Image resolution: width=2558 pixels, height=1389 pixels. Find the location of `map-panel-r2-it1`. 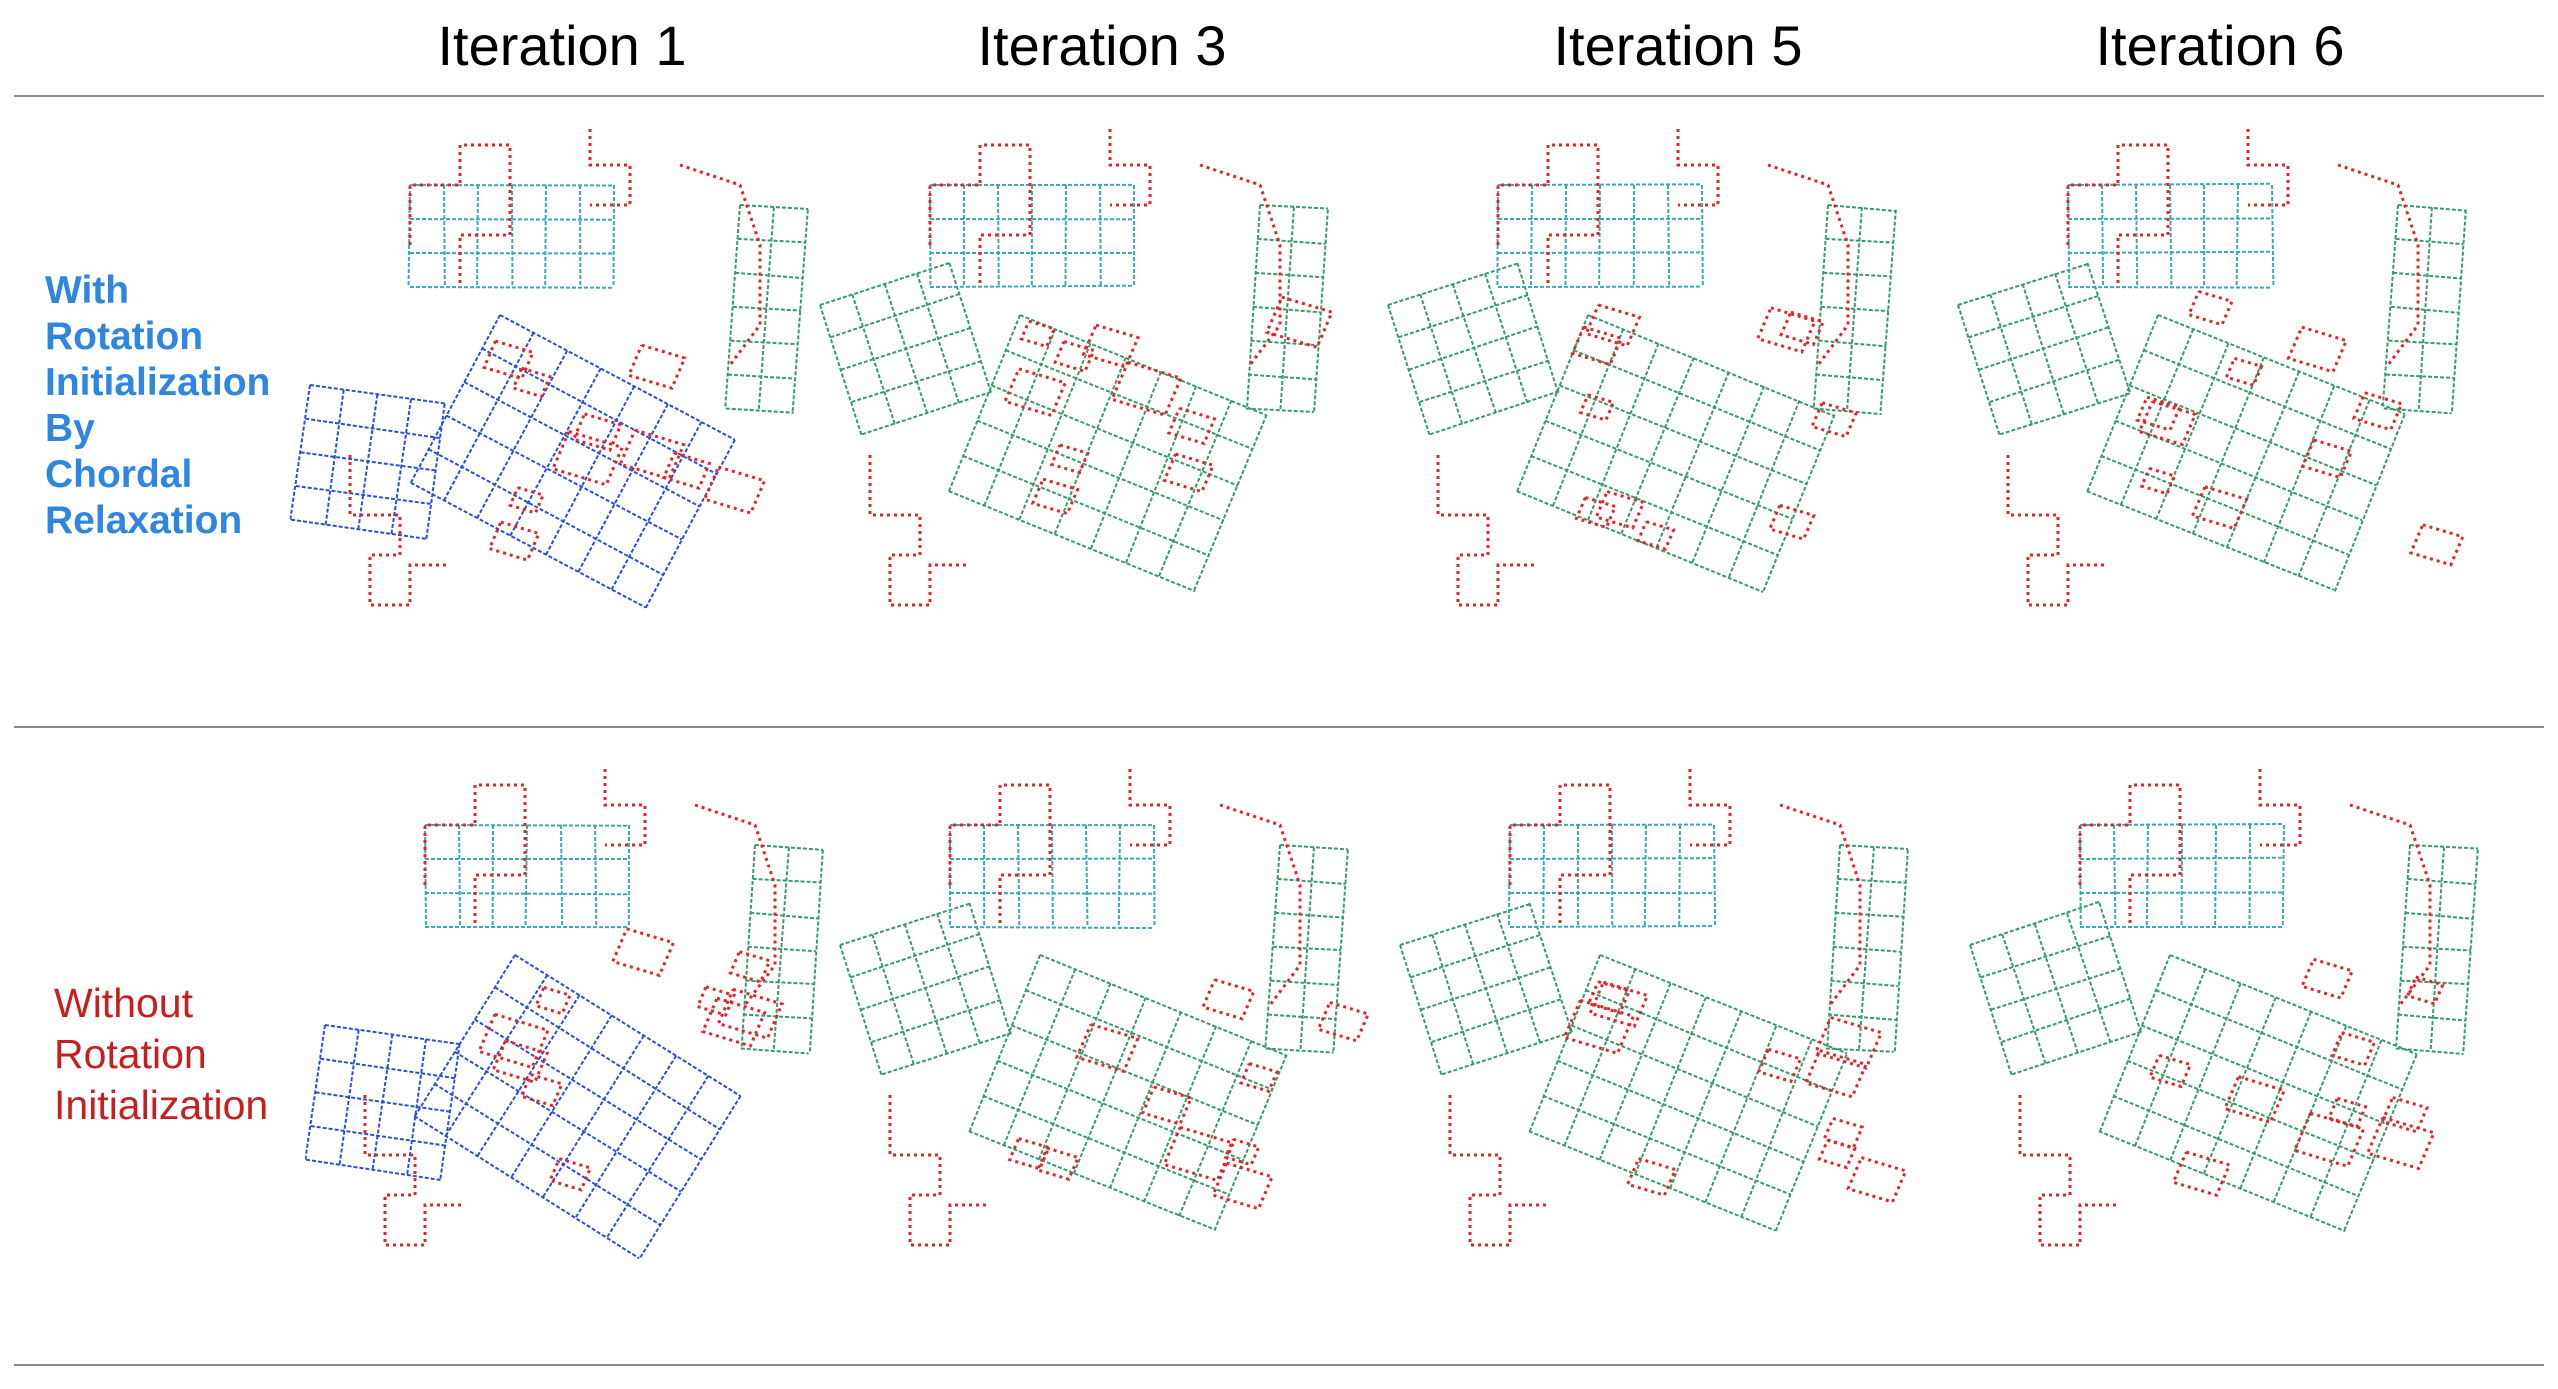

map-panel-r2-it1 is located at coordinates (590, 1045).